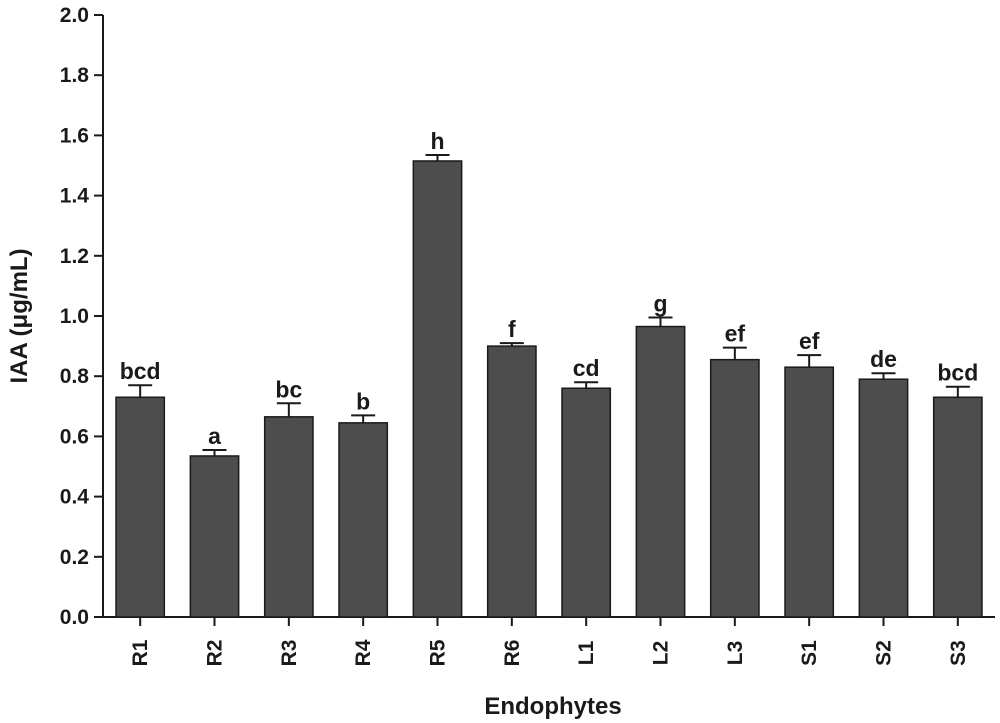  Describe the element at coordinates (586, 652) in the screenshot. I see `x-tick-label: L1` at that location.